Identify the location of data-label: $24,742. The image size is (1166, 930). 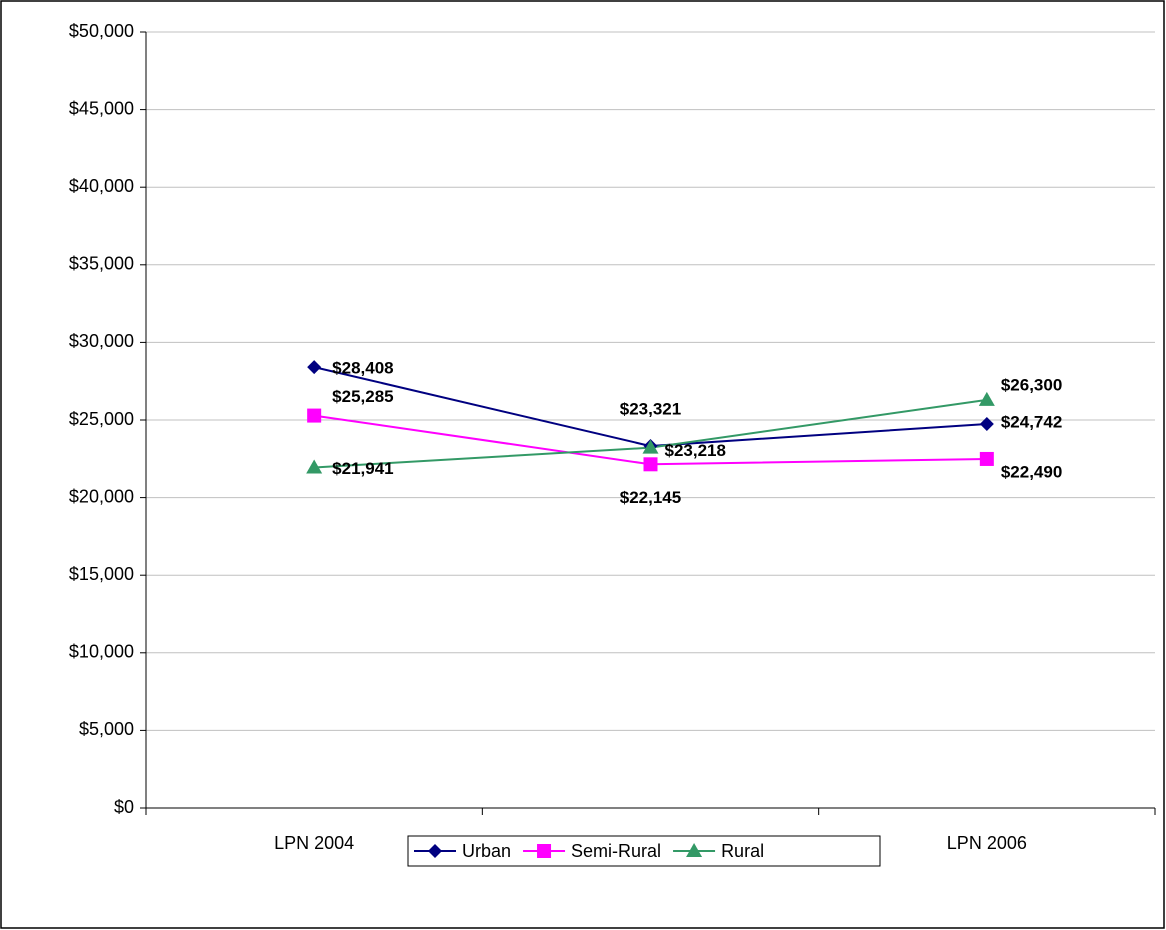
(1031, 421).